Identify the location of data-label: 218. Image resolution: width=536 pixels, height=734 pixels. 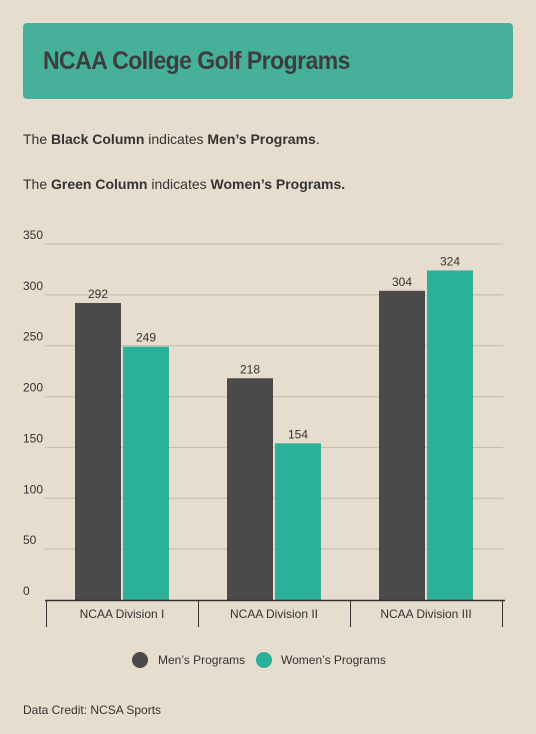
(250, 369).